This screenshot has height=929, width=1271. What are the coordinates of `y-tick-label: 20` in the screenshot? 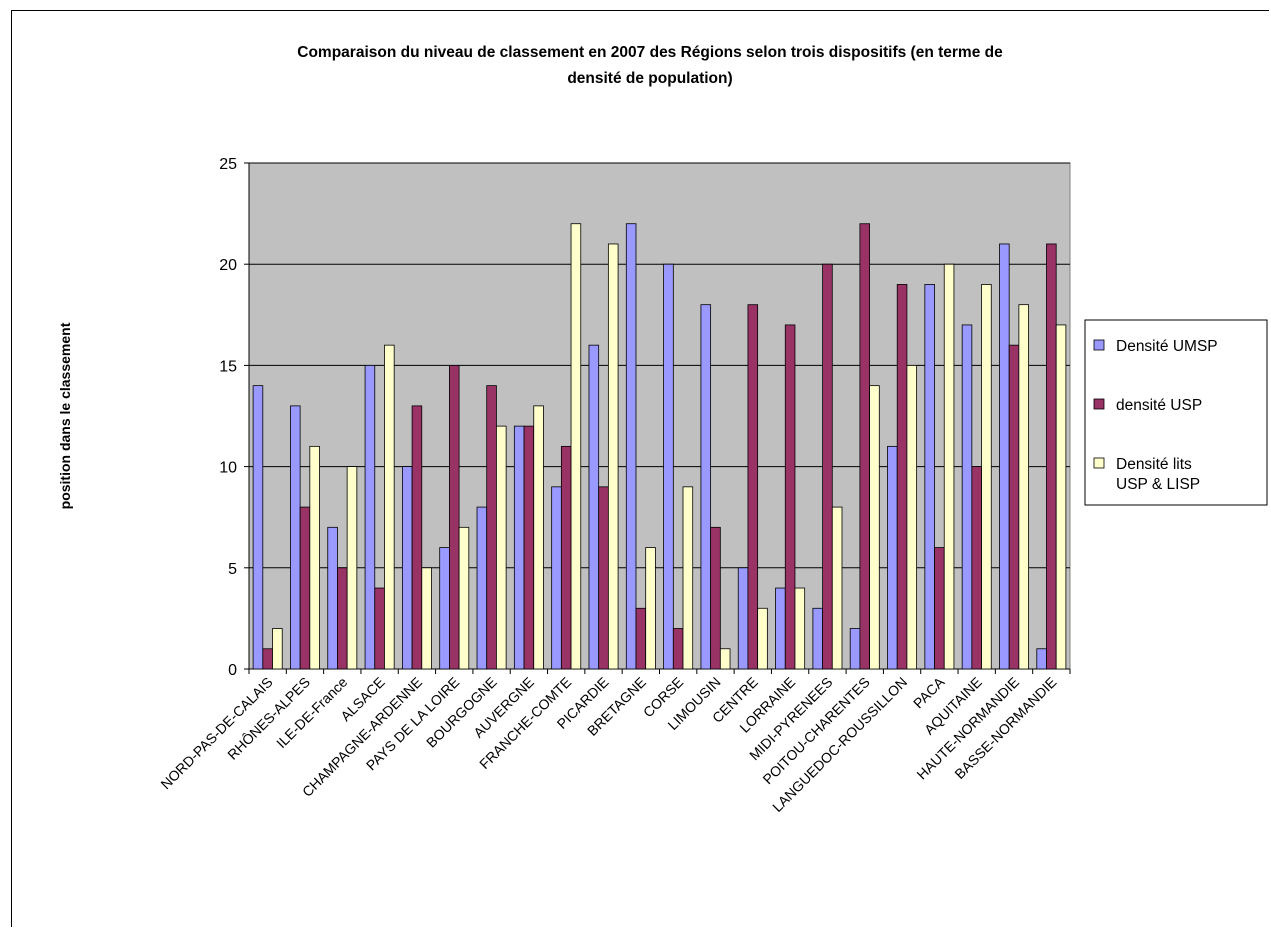 It's located at (228, 265).